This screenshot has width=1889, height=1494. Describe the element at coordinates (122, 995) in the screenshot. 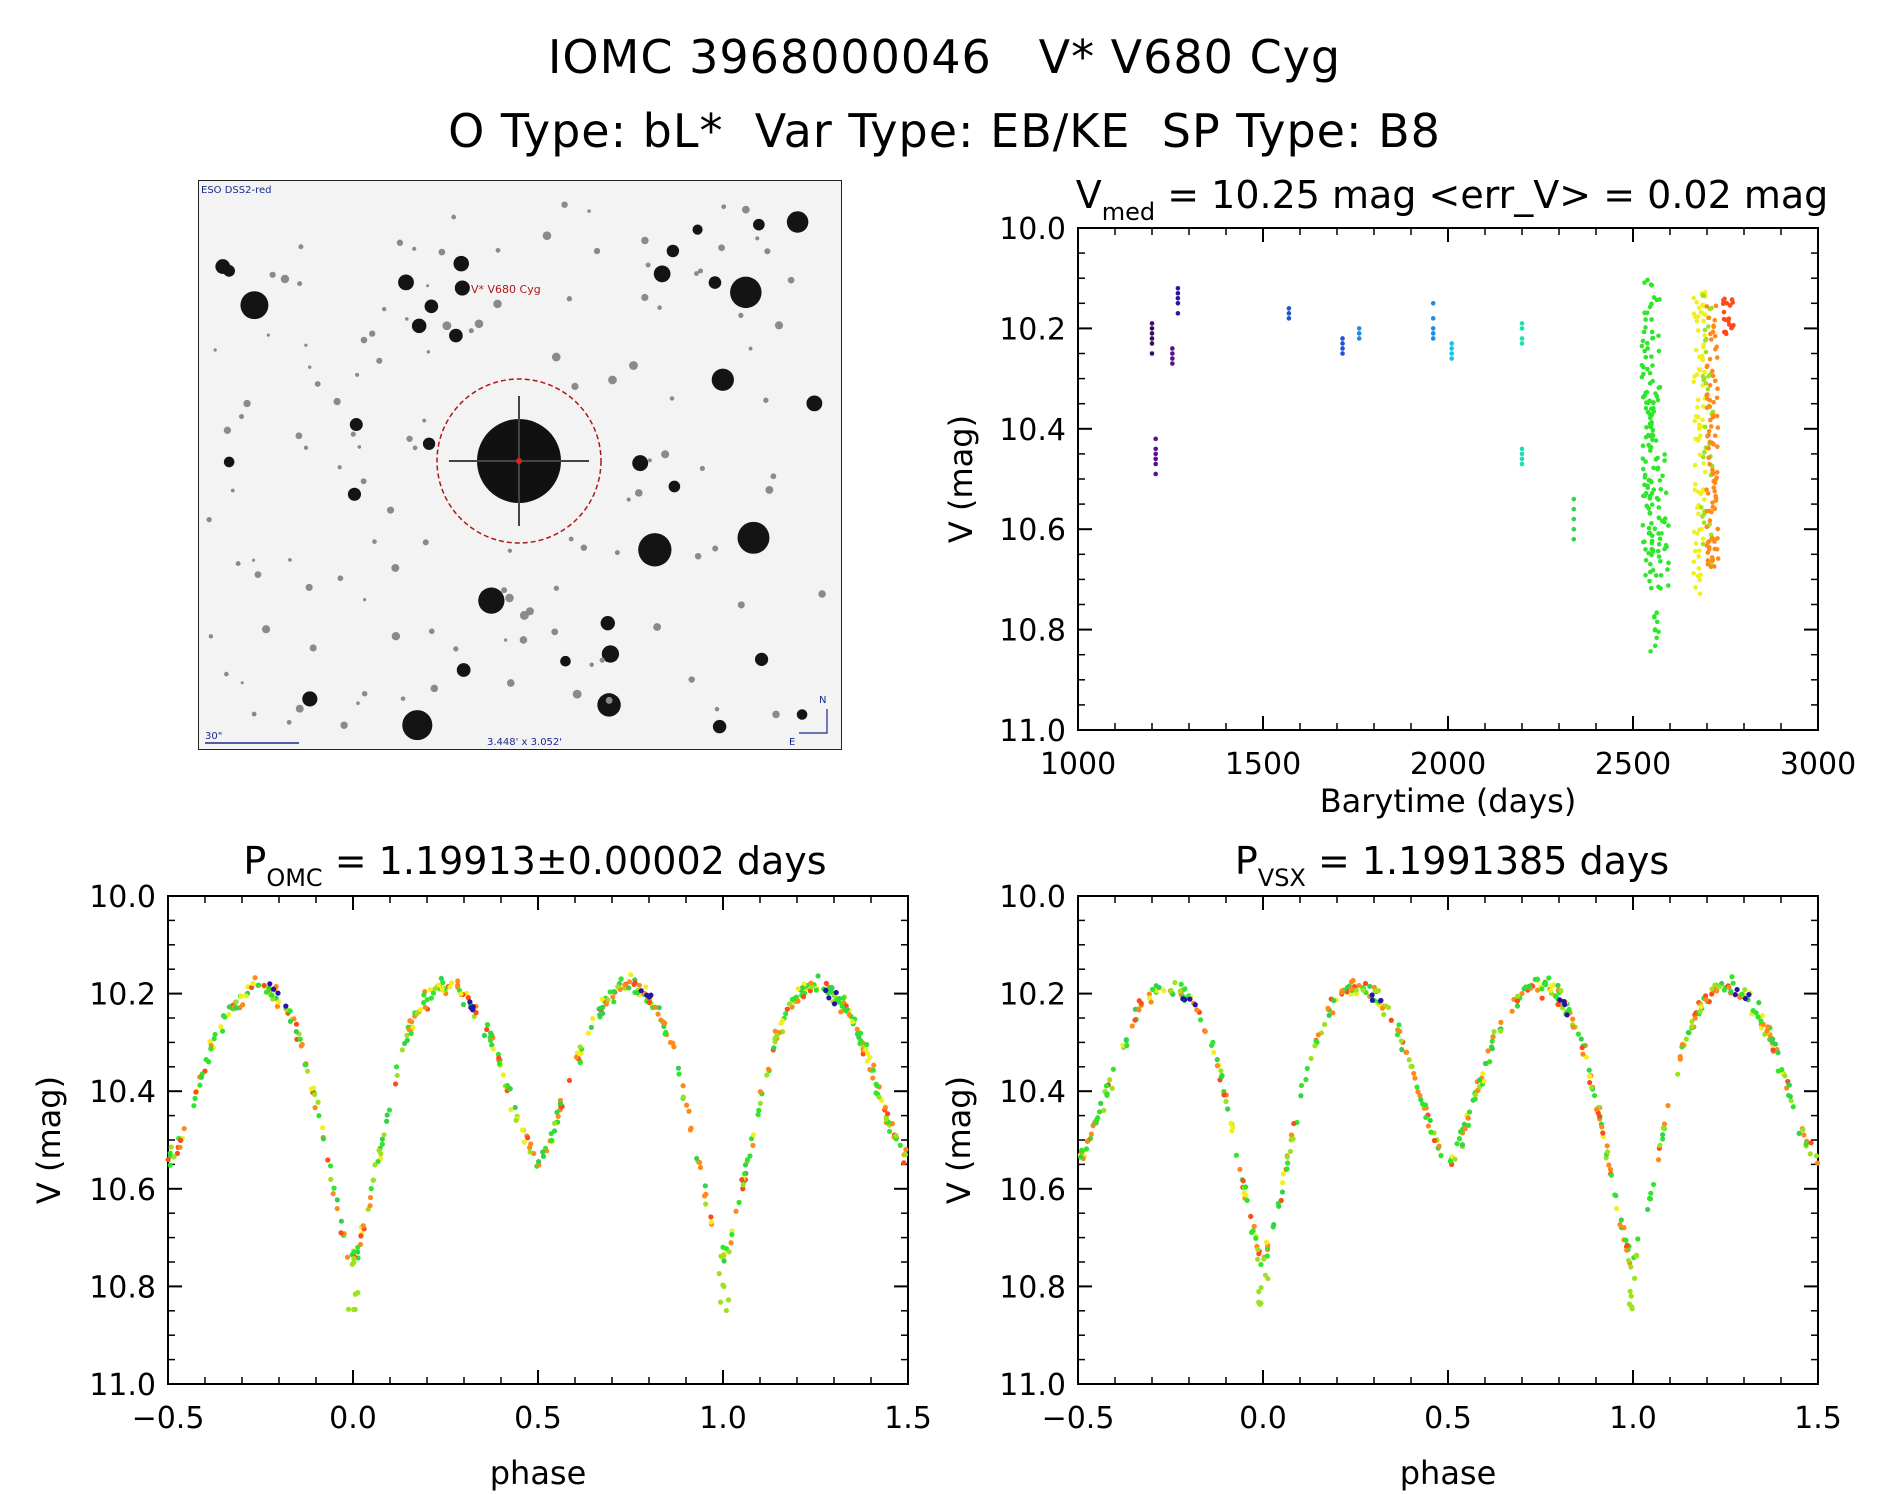

I see `phase-omc-y-tick-label: 10.2` at that location.